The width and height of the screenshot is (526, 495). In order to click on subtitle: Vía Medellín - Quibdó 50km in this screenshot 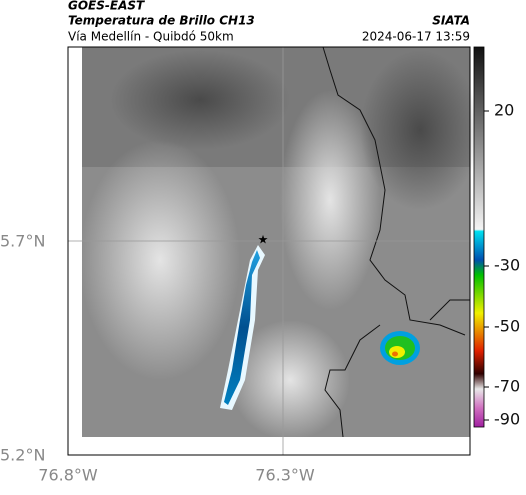, I will do `click(151, 37)`.